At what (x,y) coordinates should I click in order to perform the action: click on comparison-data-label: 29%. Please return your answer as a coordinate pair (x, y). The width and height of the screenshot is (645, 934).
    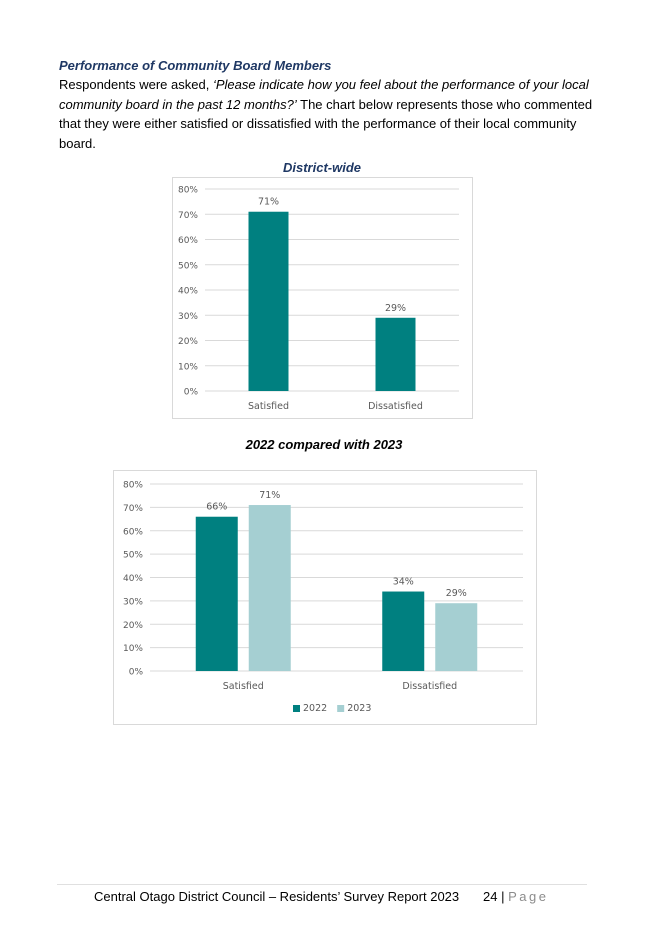
    Looking at the image, I should click on (456, 593).